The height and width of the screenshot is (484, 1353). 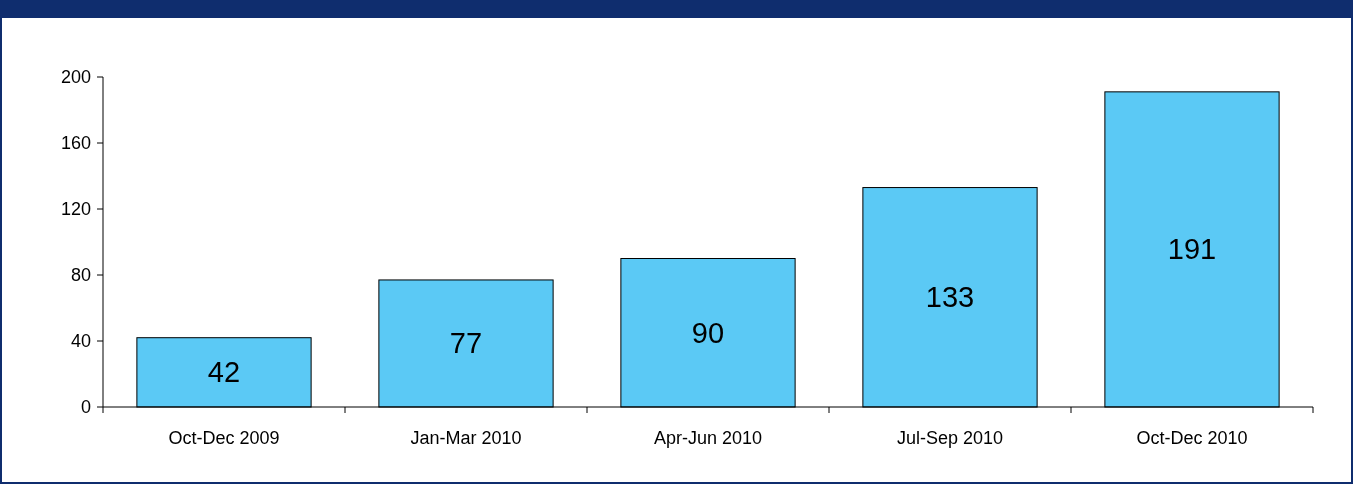 I want to click on y-tick-label: 0, so click(x=85, y=407).